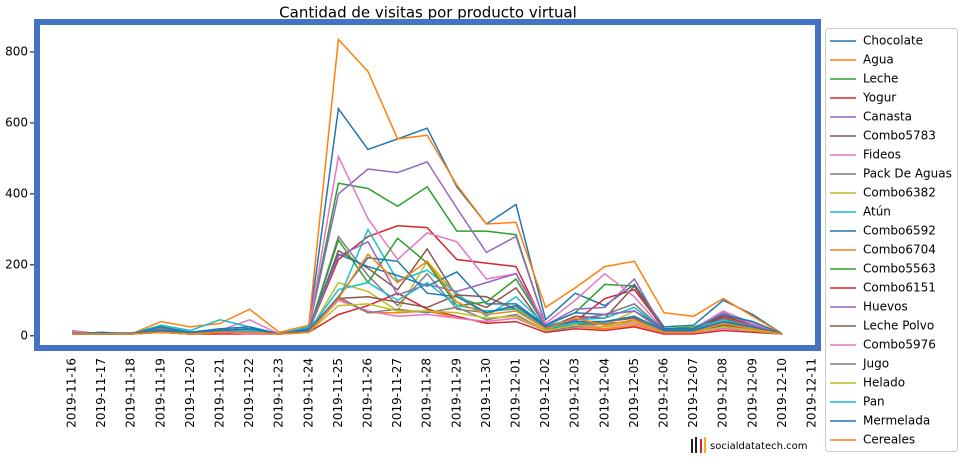  I want to click on x-tick-label: 2019-12-02, so click(545, 393).